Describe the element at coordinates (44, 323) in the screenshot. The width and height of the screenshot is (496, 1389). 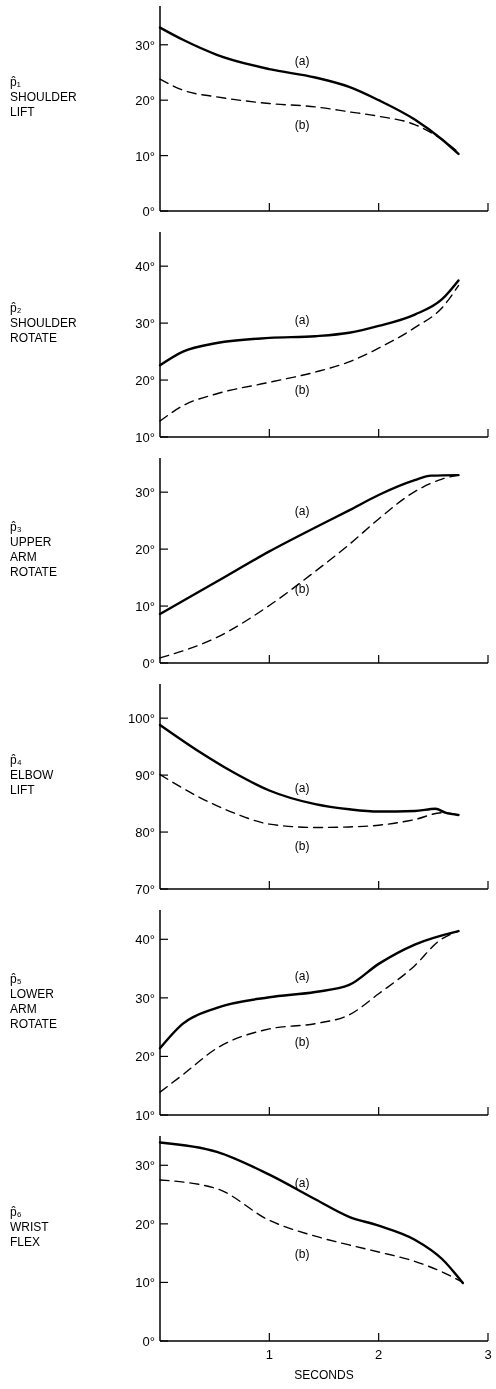
I see `y-axis-title: p̂₂ SHOULDER ROTATE` at that location.